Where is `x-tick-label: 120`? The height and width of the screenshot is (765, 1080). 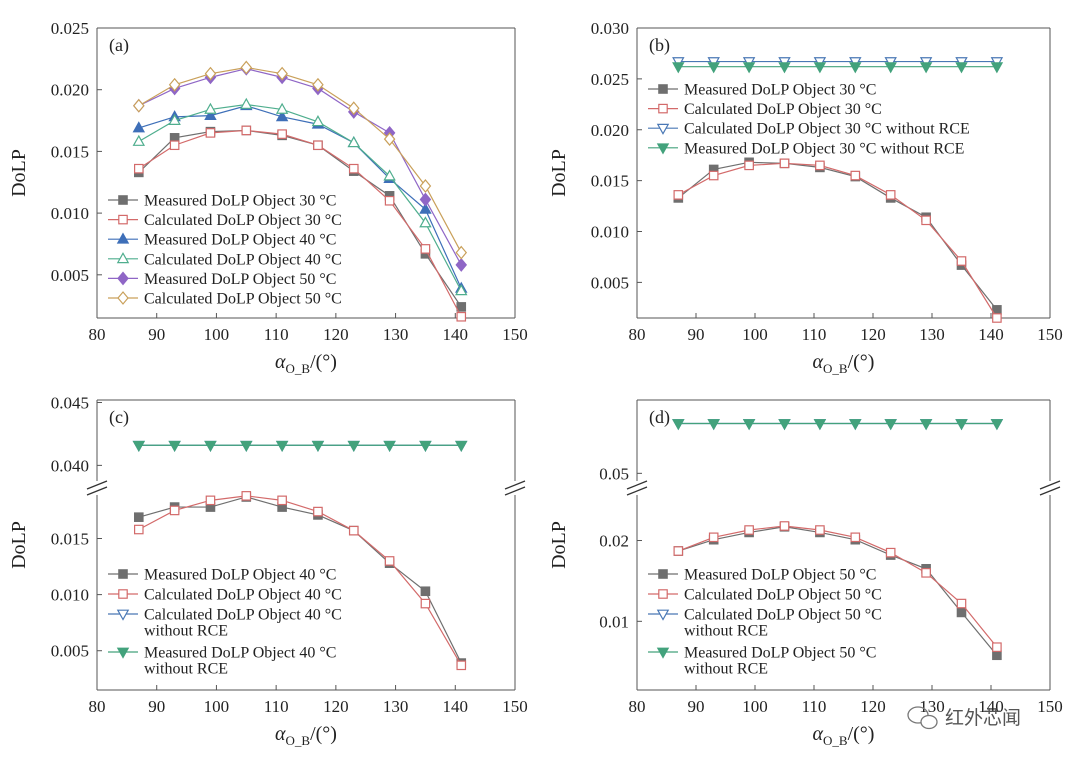
x-tick-label: 120 is located at coordinates (873, 706).